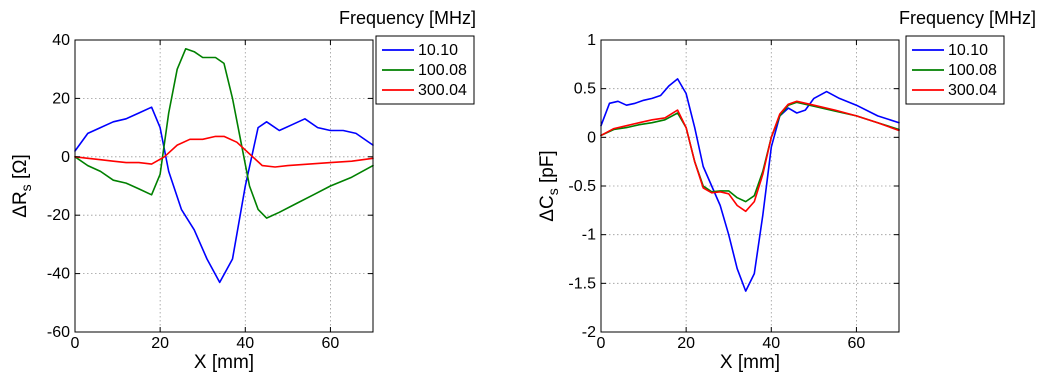  I want to click on chart1-y-tick-label: 20, so click(61, 98).